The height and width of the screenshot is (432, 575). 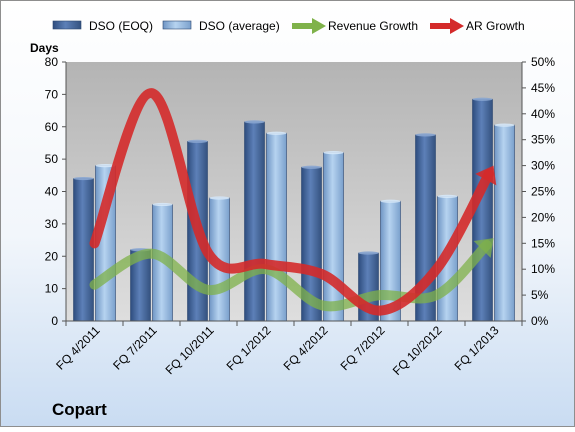 What do you see at coordinates (543, 166) in the screenshot?
I see `y2-tick-label: 30%` at bounding box center [543, 166].